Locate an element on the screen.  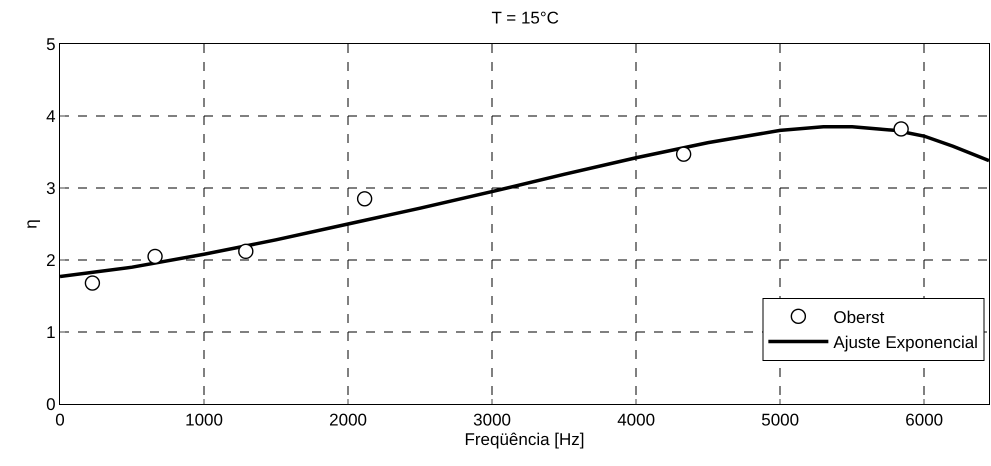
y-axis-title: η is located at coordinates (31, 224).